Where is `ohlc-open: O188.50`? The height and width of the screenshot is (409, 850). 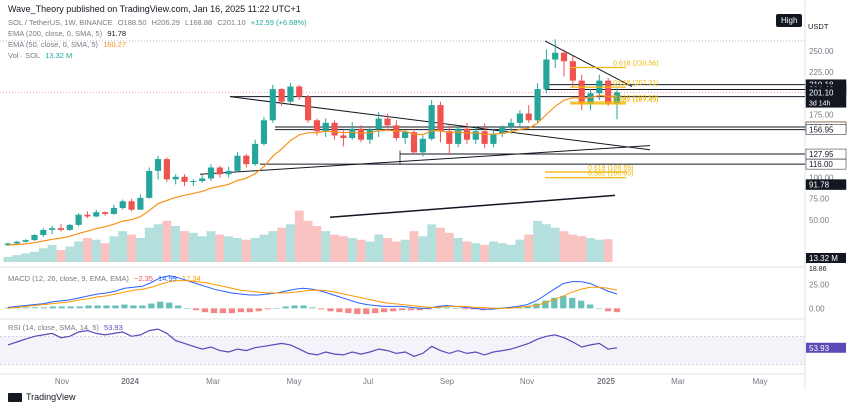
ohlc-open: O188.50 is located at coordinates (132, 22).